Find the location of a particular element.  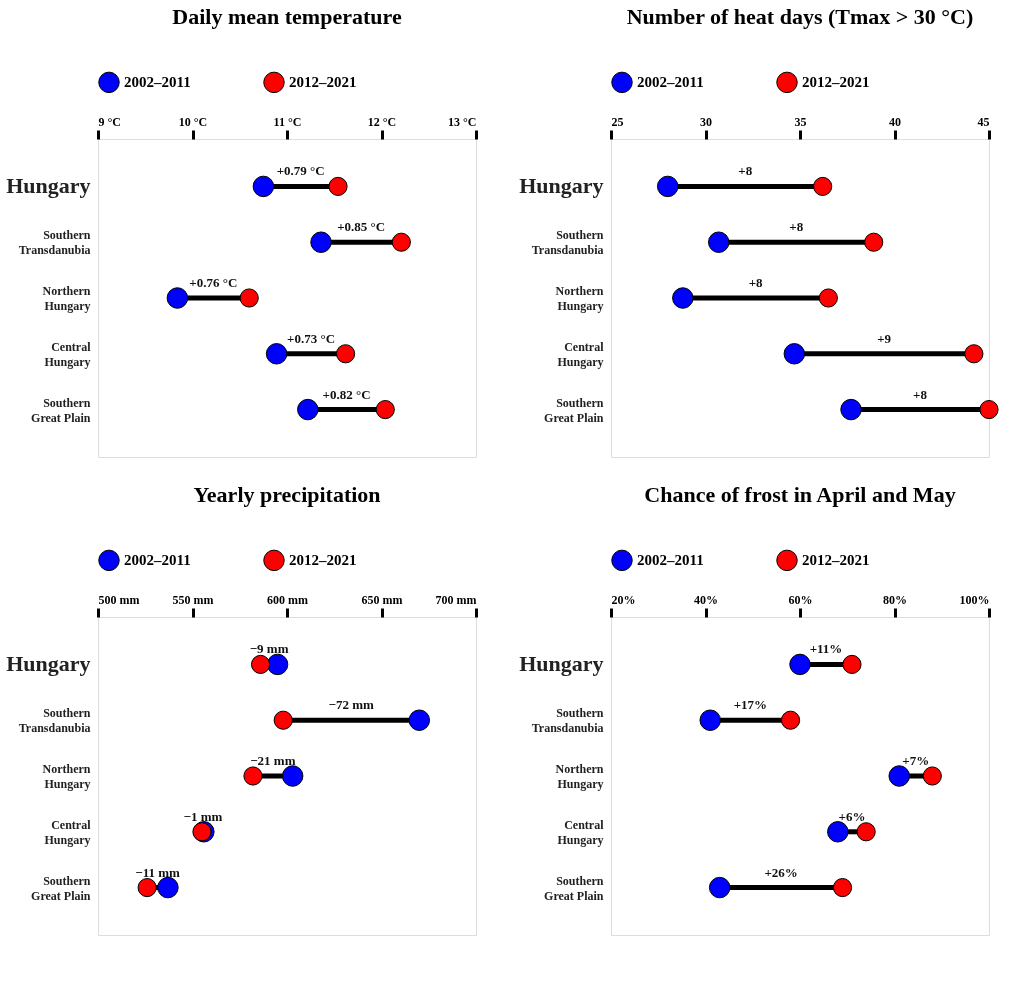

chart-title: Daily mean temperature is located at coordinates (287, 16).